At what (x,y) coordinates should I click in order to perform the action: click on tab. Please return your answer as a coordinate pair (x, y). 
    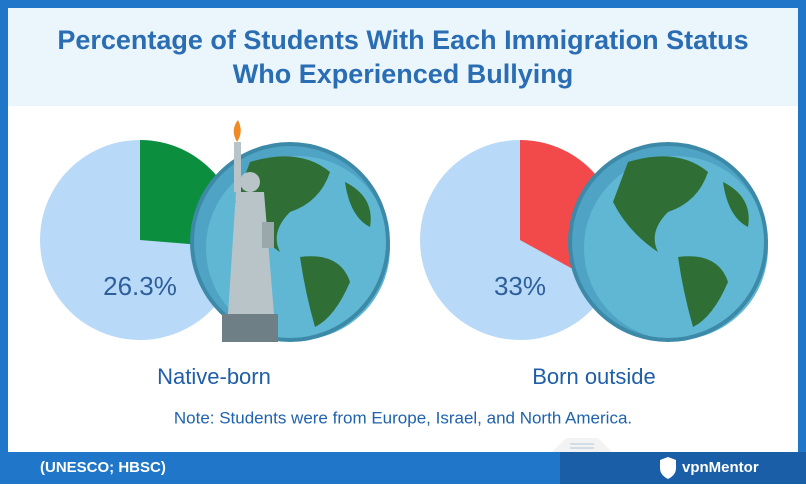
    Looking at the image, I should click on (582, 445).